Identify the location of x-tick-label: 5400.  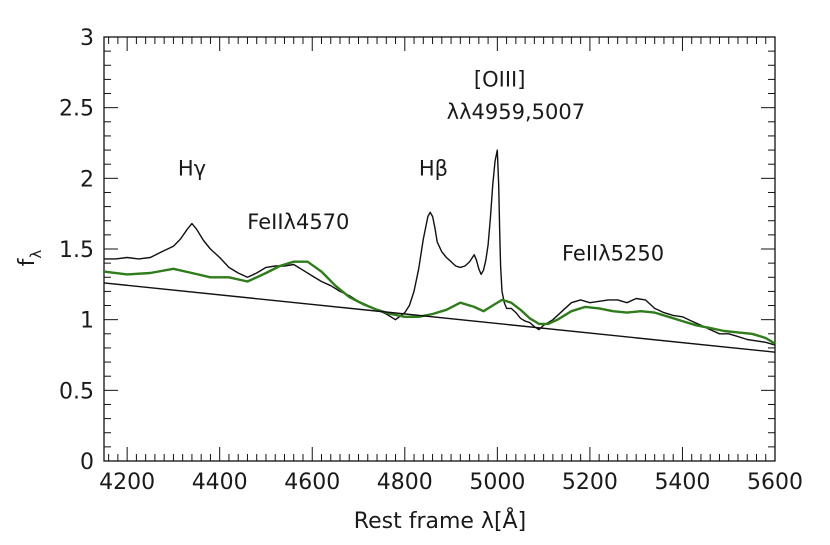
(682, 482).